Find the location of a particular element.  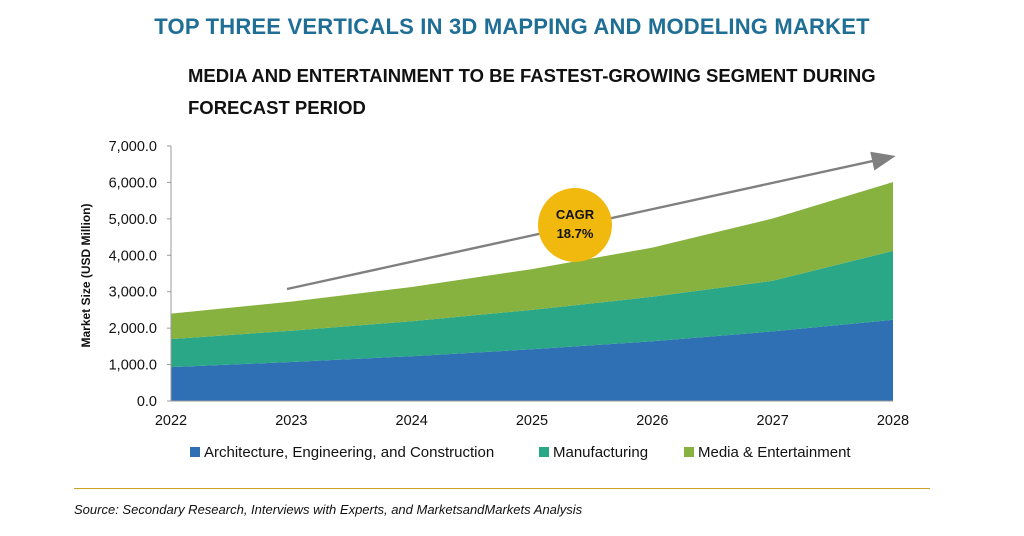

footer-divider is located at coordinates (502, 488).